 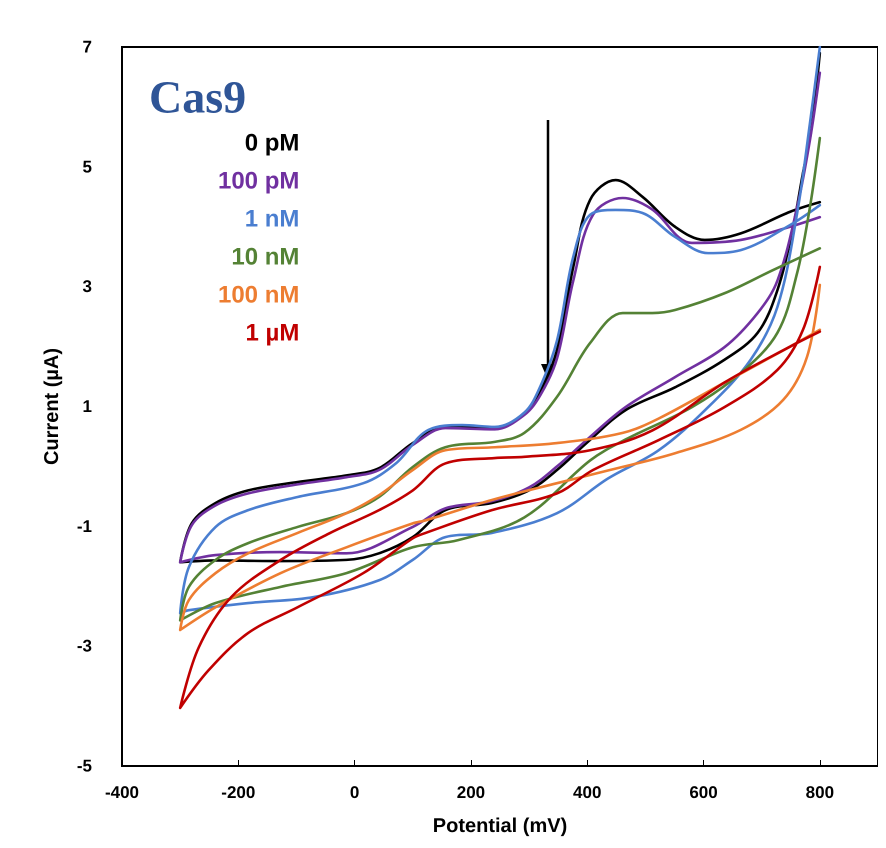 What do you see at coordinates (703, 792) in the screenshot?
I see `x-tick-label: 600` at bounding box center [703, 792].